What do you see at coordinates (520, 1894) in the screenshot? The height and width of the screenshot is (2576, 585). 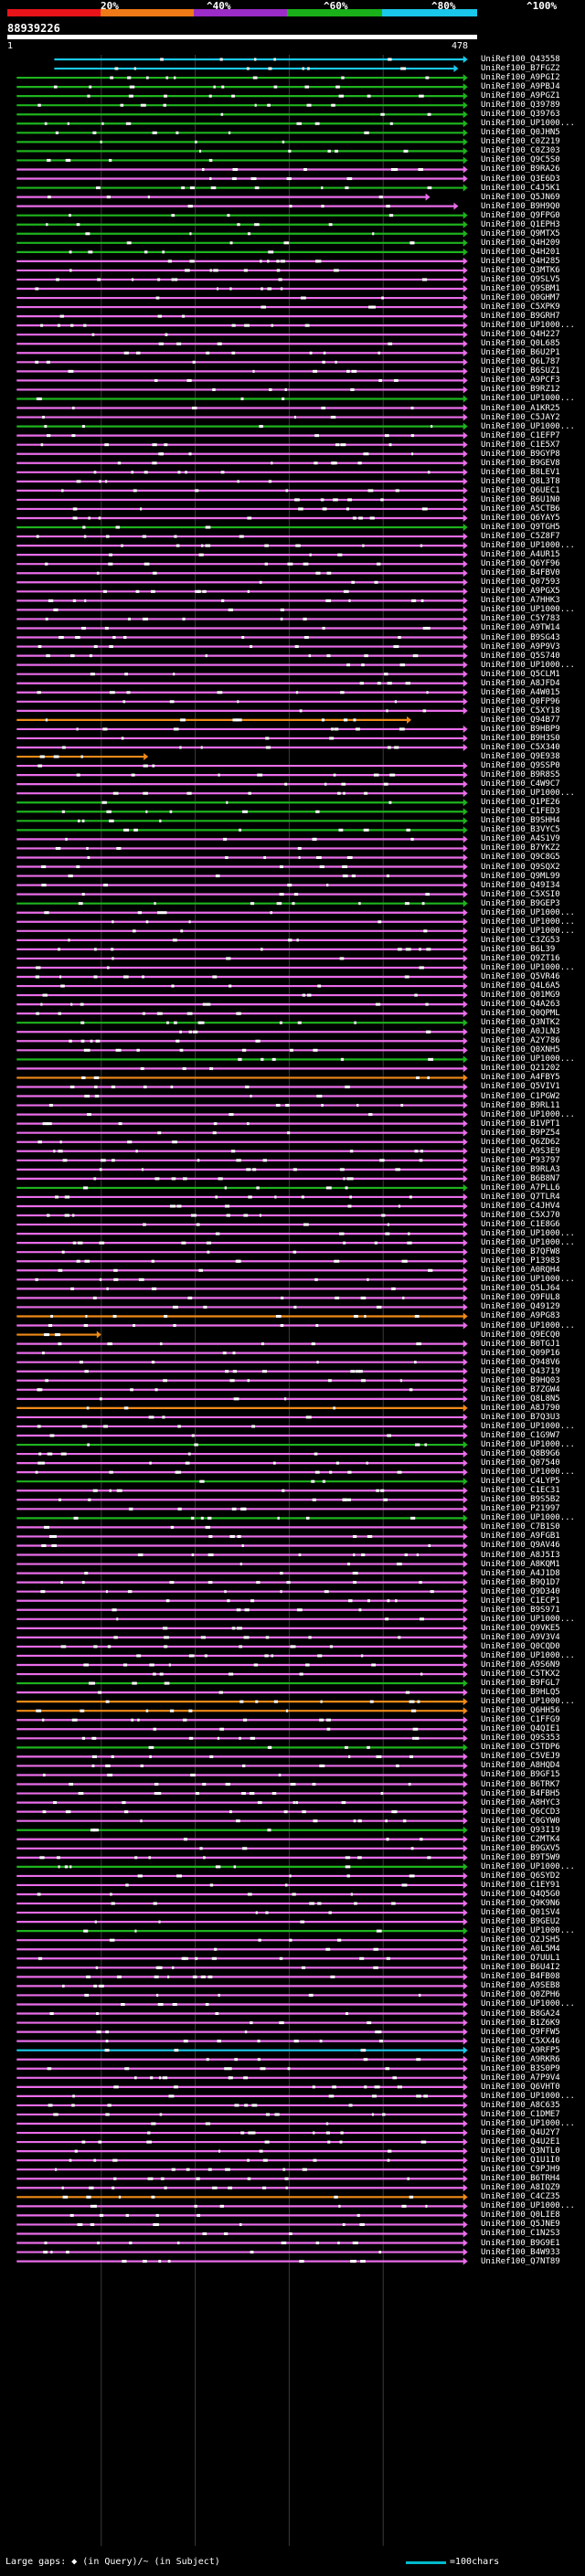 I see `hit-label: UniRef100_Q4Q5G0` at bounding box center [520, 1894].